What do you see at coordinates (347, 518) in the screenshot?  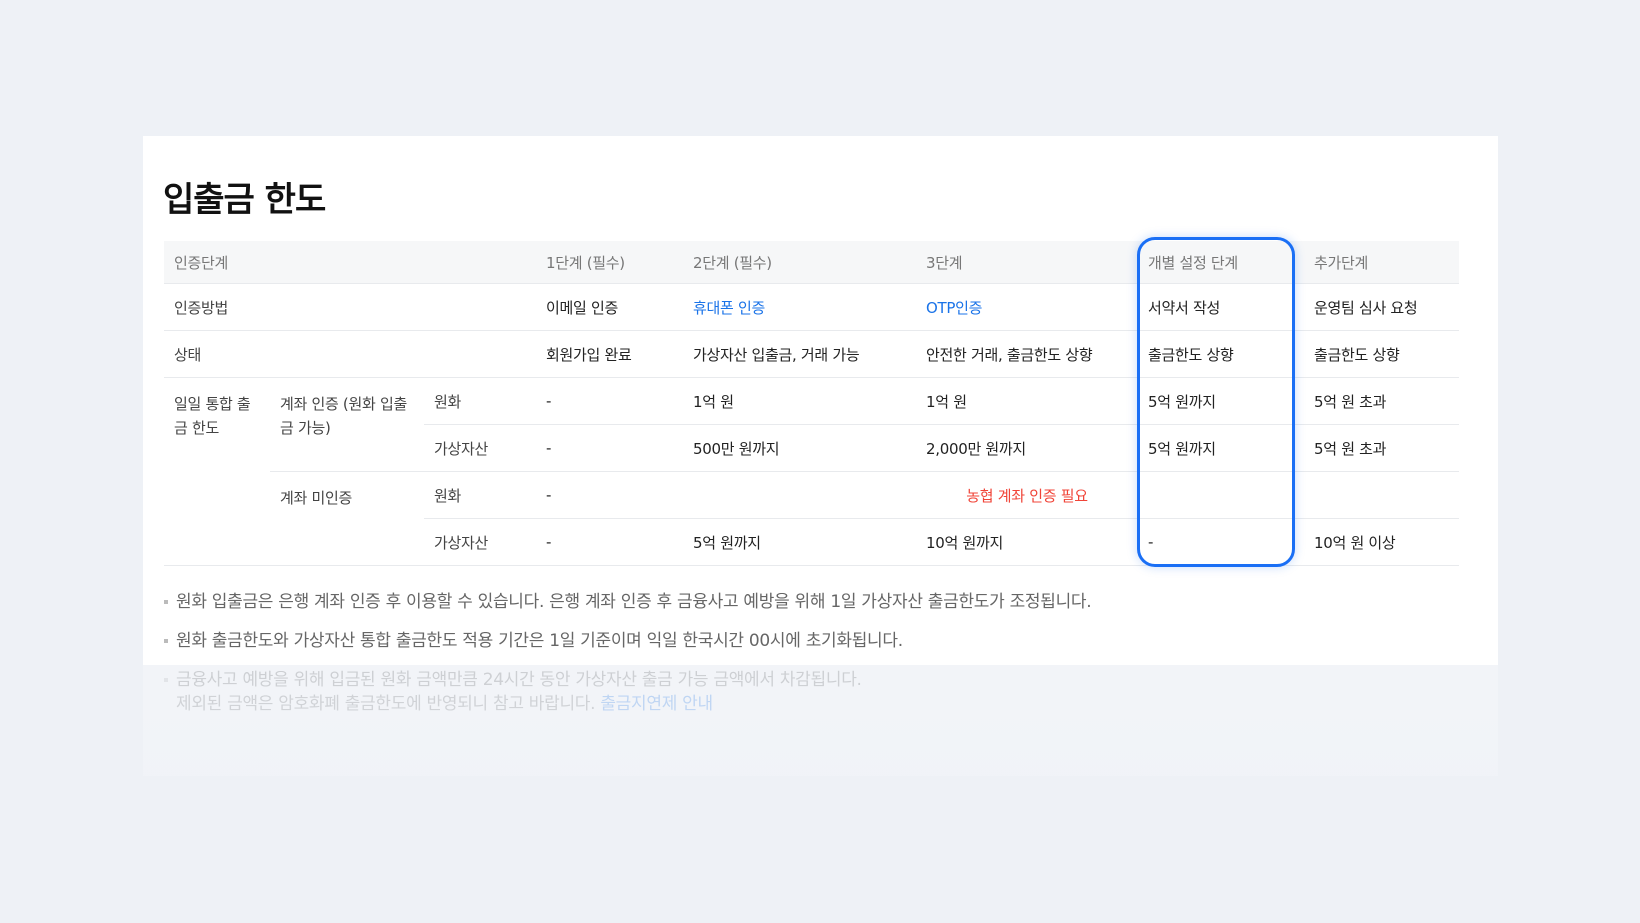 I see `row-label-unverified: 계좌 미인증` at bounding box center [347, 518].